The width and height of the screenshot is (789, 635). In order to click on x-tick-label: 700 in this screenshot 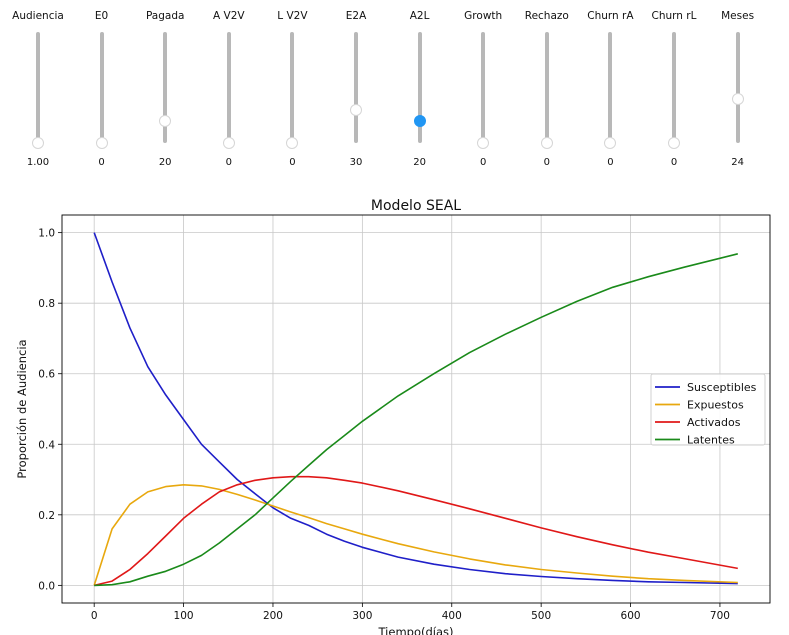, I will do `click(720, 616)`.